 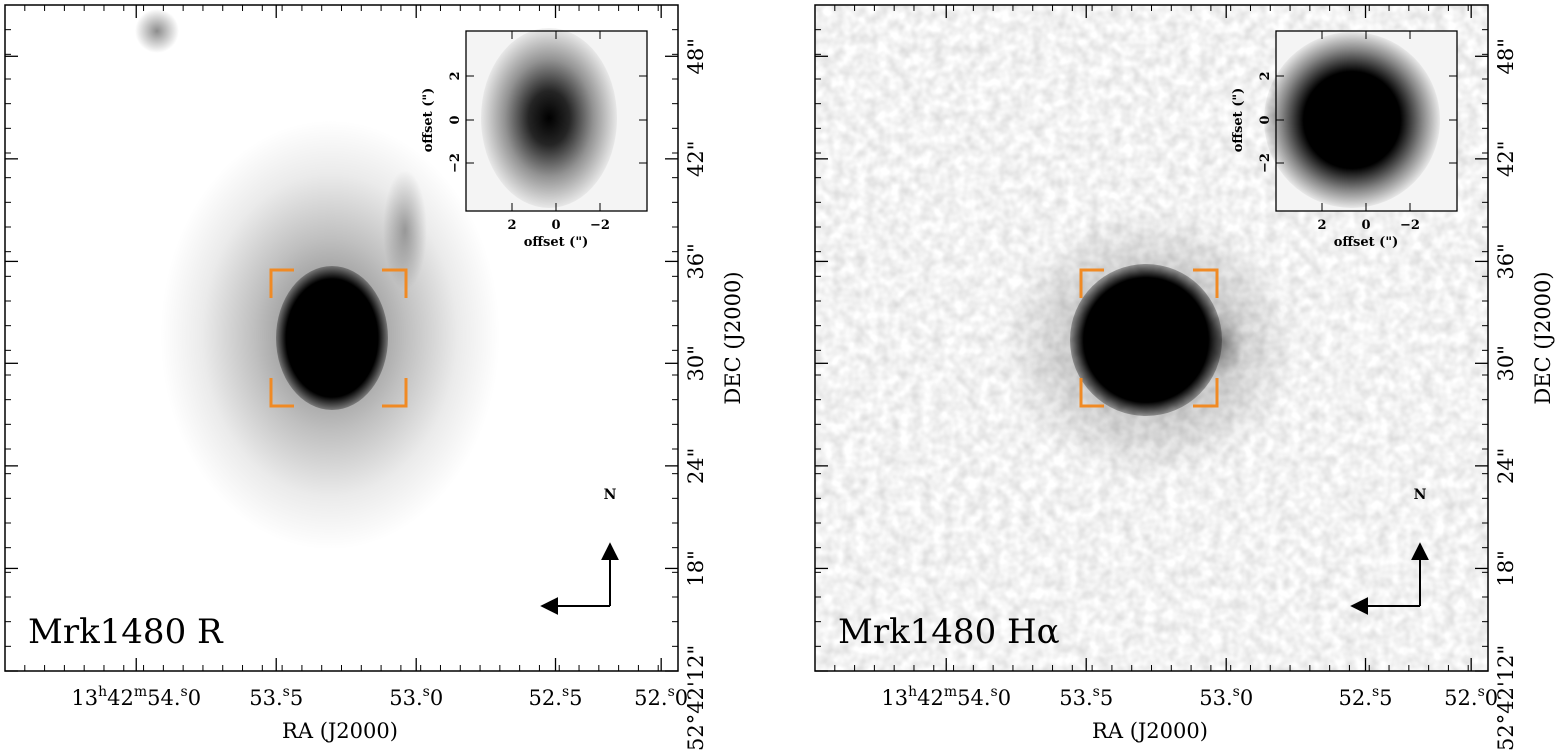 I want to click on panel-ha-ra-tick-labels: 13h​42m​54.s​0 53.s​5 53.s​0 52.s​5 52.s​0, so click(x=1189, y=697).